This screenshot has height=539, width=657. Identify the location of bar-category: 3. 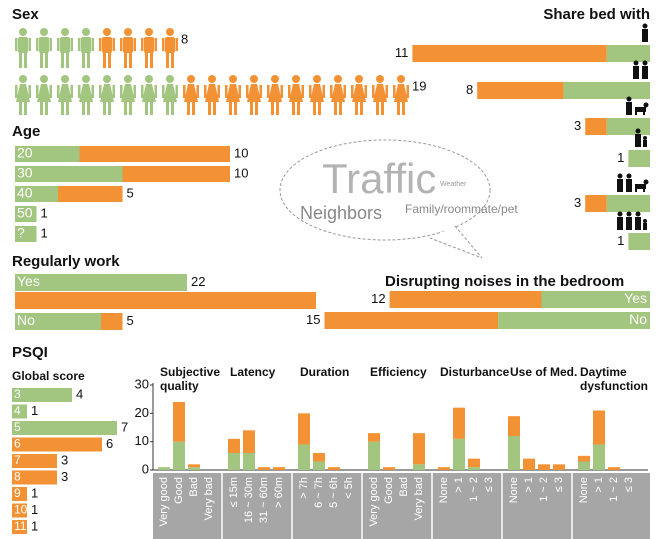
(17, 394).